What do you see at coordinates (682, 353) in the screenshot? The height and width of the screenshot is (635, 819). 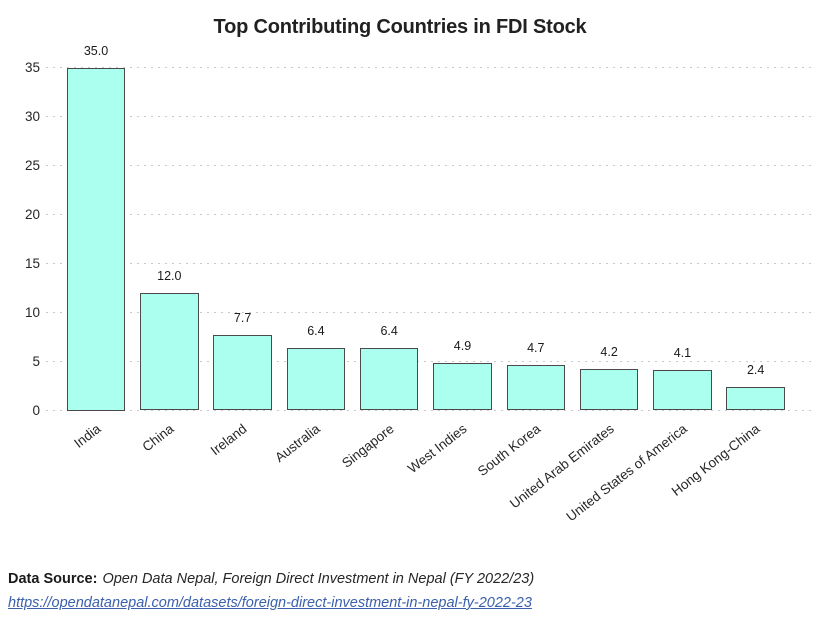 I see `bar-value-label: 4.1` at bounding box center [682, 353].